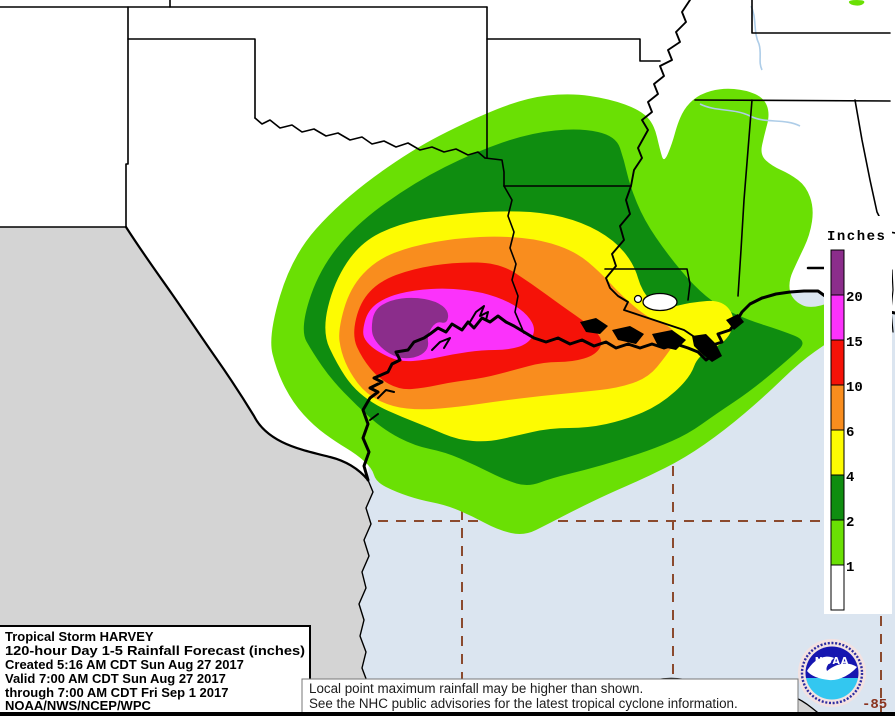 This screenshot has width=895, height=716. Describe the element at coordinates (707, 348) in the screenshot. I see `mississippi-delta` at that location.